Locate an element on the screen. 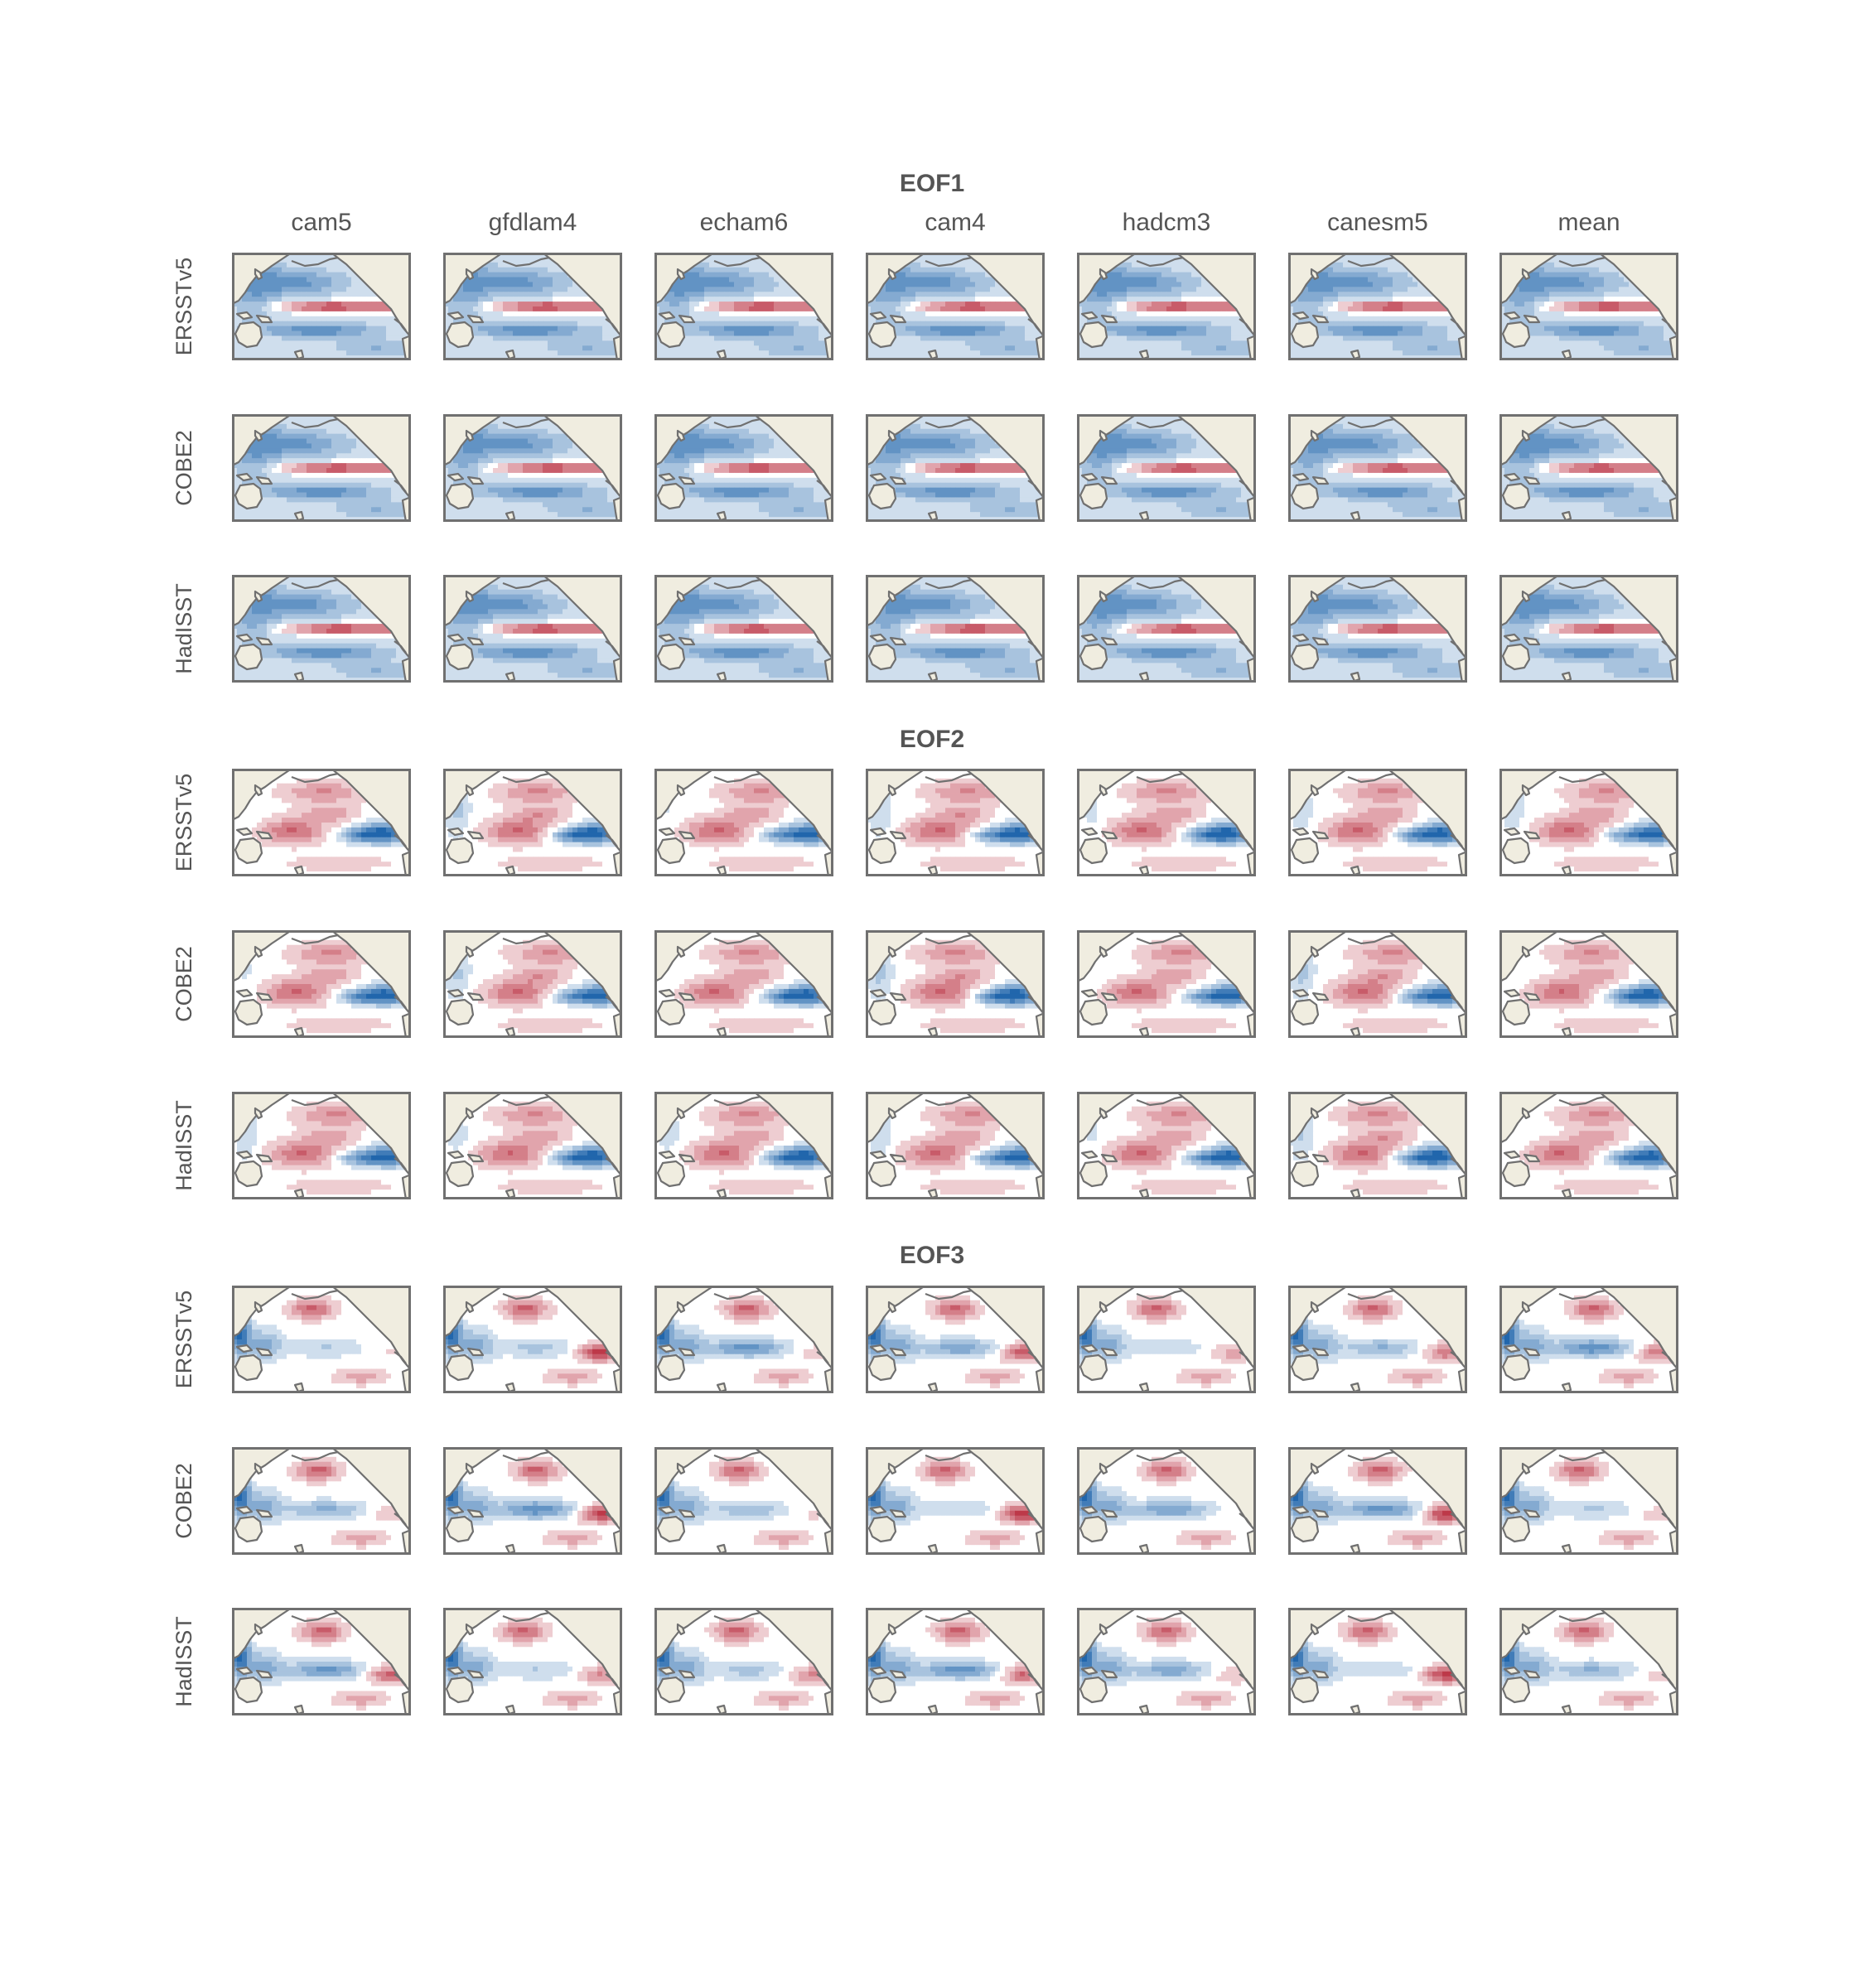 This screenshot has height=1988, width=1864. map-panel-eof1-hadisst-gfdlam4 is located at coordinates (532, 629).